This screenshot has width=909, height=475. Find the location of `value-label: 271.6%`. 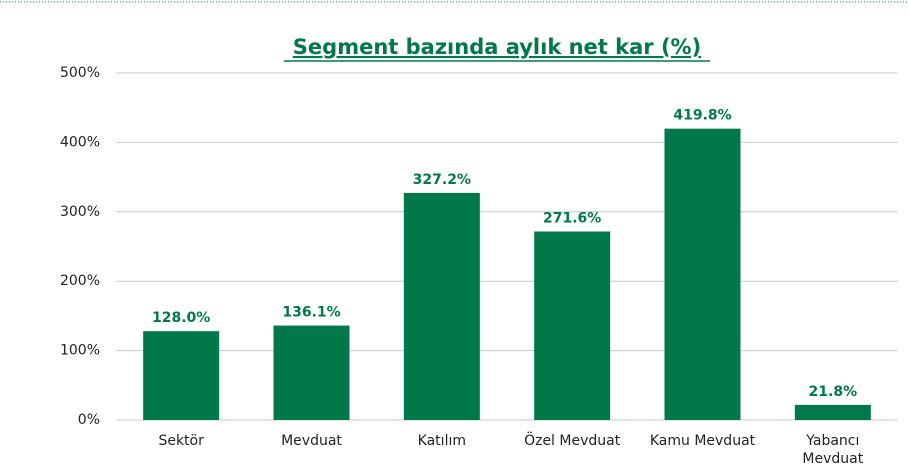

value-label: 271.6% is located at coordinates (572, 219).